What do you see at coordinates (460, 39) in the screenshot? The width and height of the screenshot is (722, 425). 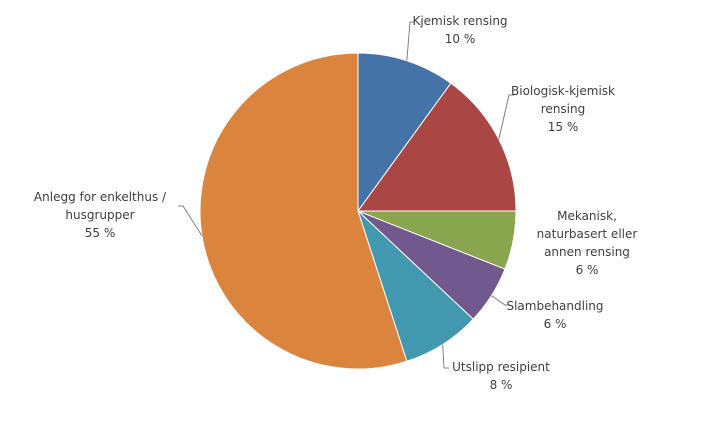 I see `value-label: 10 %` at bounding box center [460, 39].